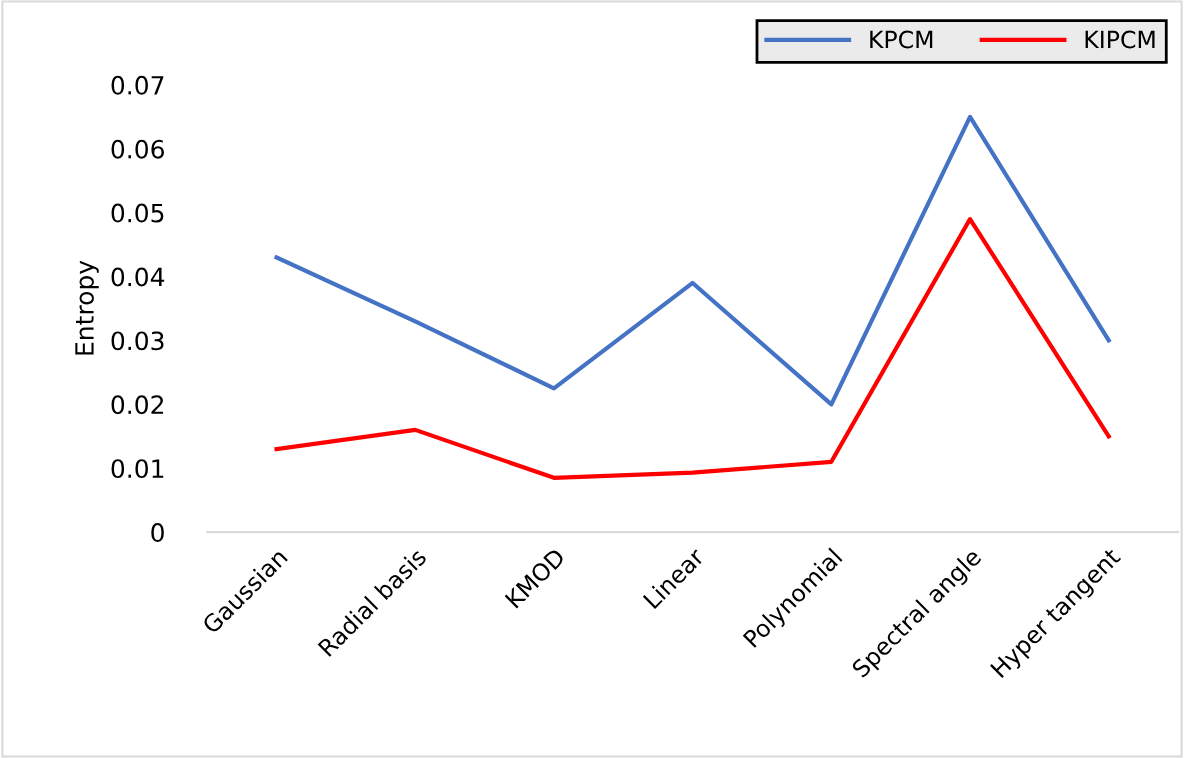  What do you see at coordinates (87, 307) in the screenshot?
I see `y-axis-title: Entropy` at bounding box center [87, 307].